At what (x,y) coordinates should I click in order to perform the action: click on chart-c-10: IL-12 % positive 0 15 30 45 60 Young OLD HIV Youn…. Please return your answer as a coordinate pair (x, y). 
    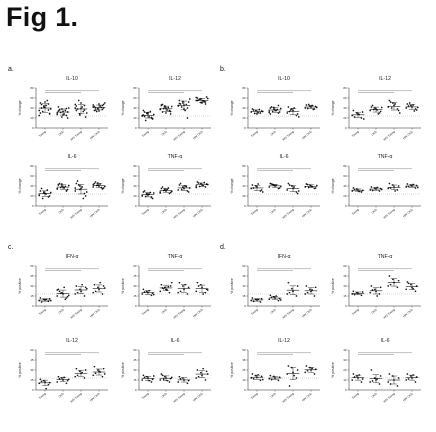
    Looking at the image, I should click on (63, 371).